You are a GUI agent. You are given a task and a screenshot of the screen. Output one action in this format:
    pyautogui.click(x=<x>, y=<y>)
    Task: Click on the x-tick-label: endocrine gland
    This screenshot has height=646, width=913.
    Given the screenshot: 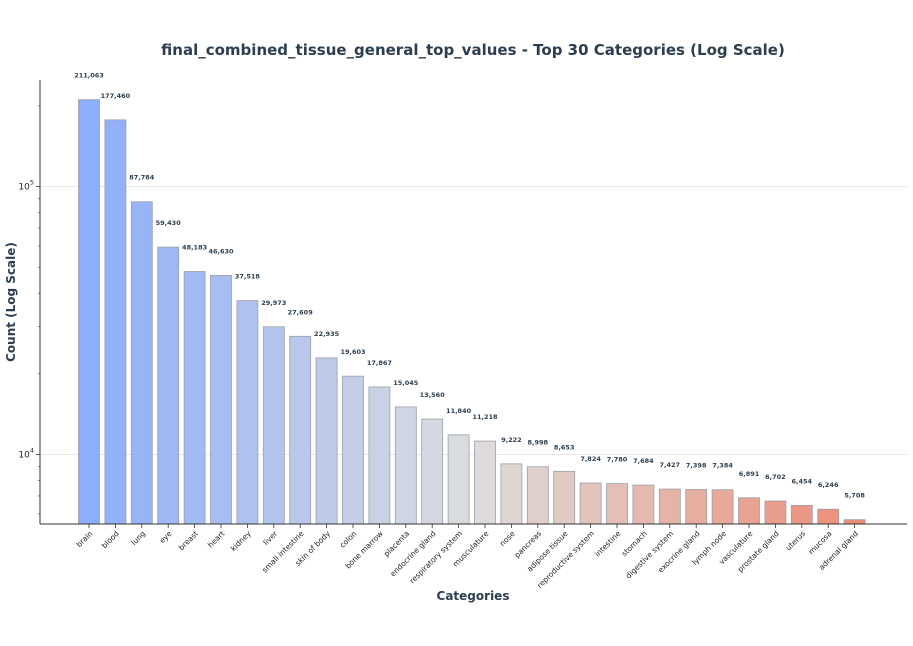 What is the action you would take?
    pyautogui.click(x=412, y=553)
    